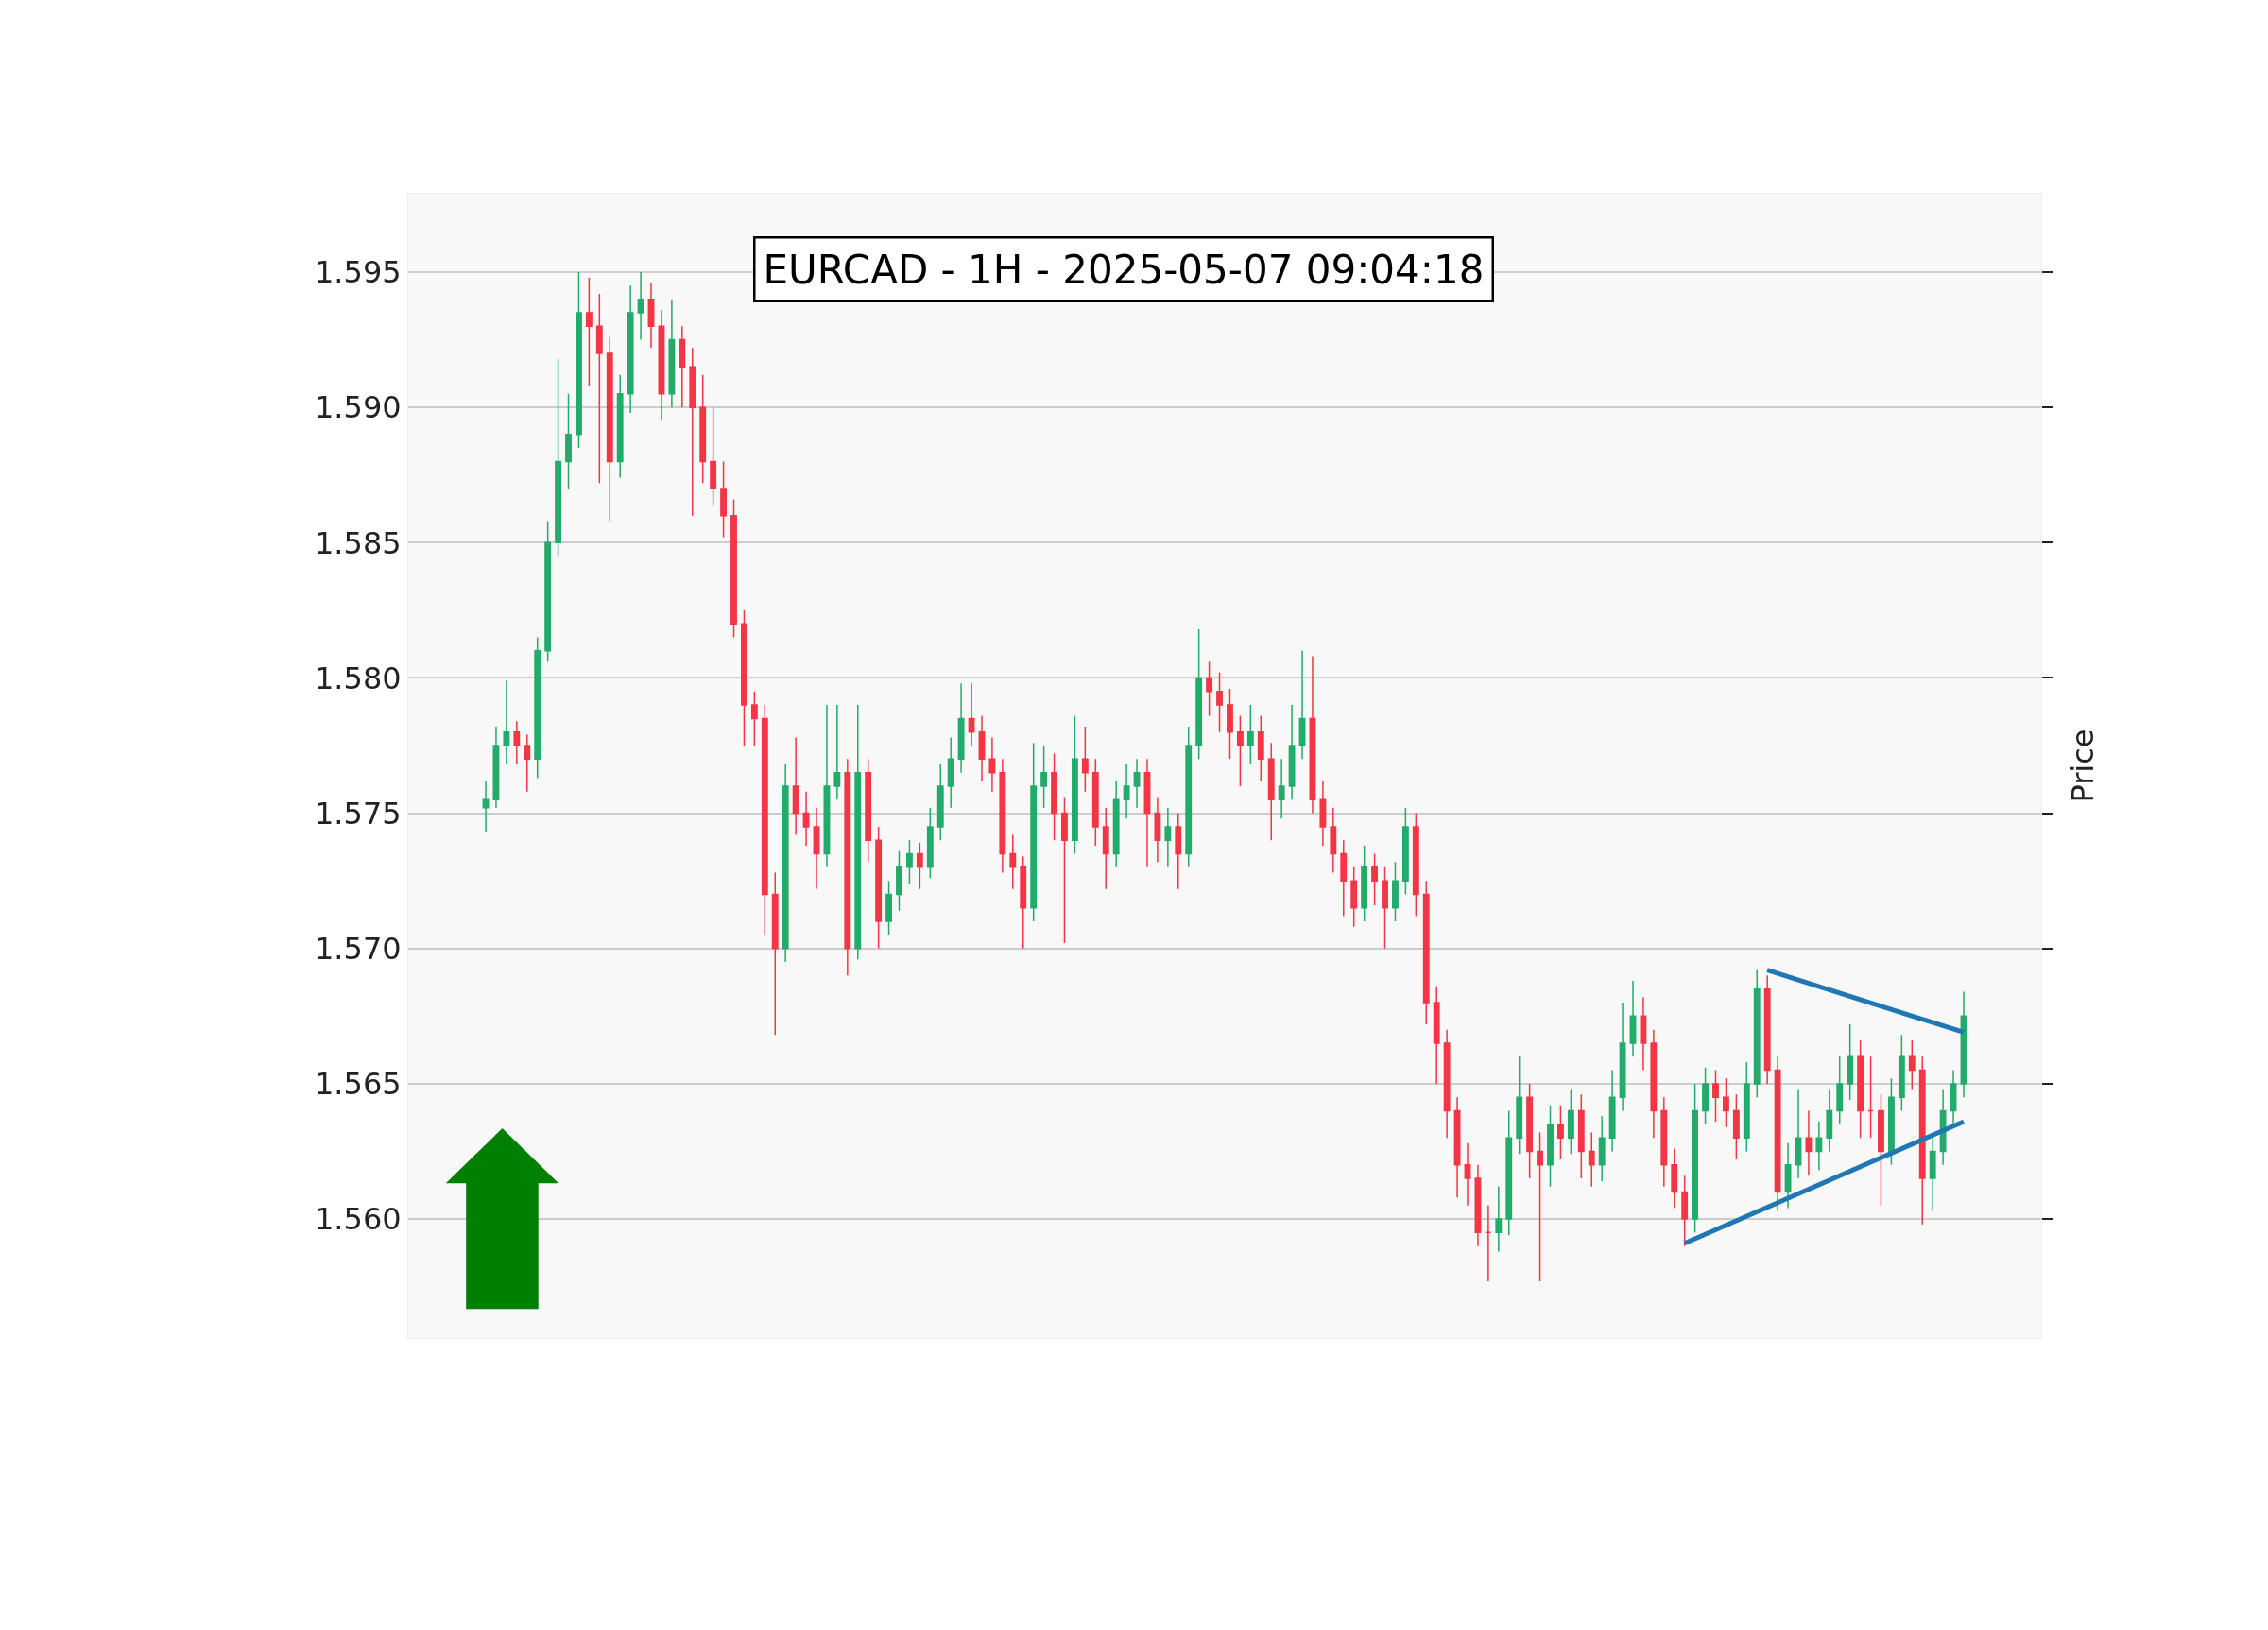 Image resolution: width=2268 pixels, height=1630 pixels. Describe the element at coordinates (358, 408) in the screenshot. I see `y-tick-label: 1.590` at that location.